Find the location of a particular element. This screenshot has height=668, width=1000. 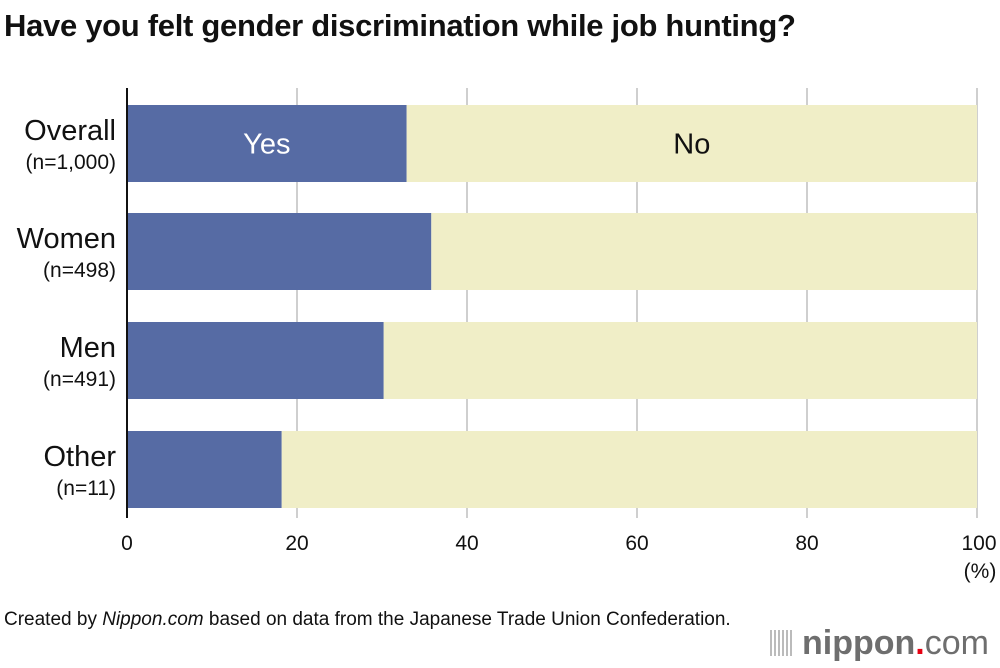

logo-bars-icon is located at coordinates (782, 643).